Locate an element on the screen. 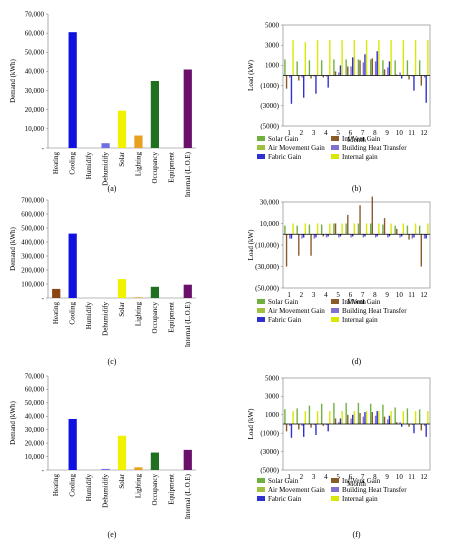 This screenshot has width=454, height=550. x-tick-label: Lighting is located at coordinates (138, 164).